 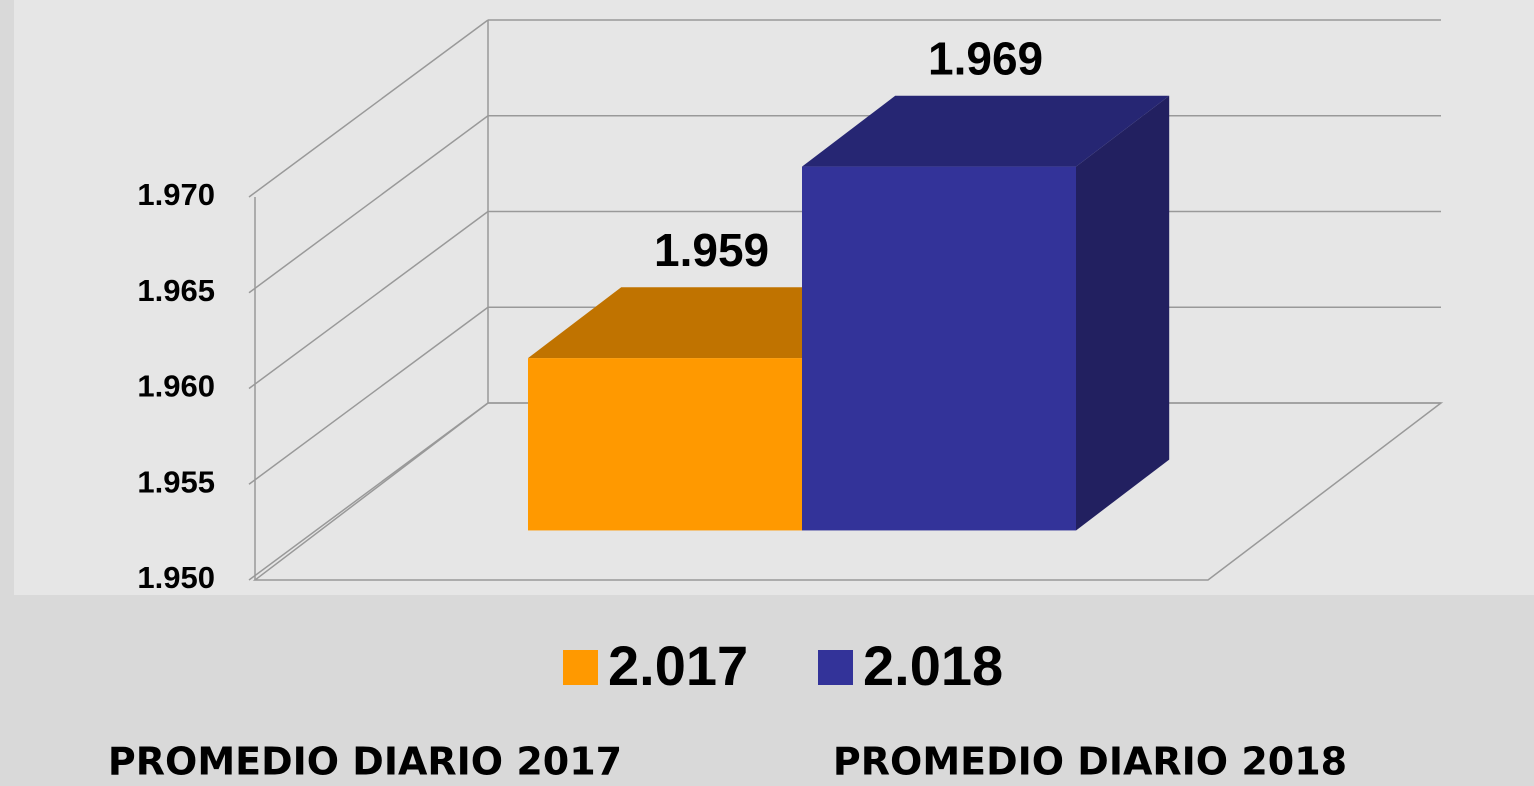 What do you see at coordinates (986, 131) in the screenshot?
I see `bar-top` at bounding box center [986, 131].